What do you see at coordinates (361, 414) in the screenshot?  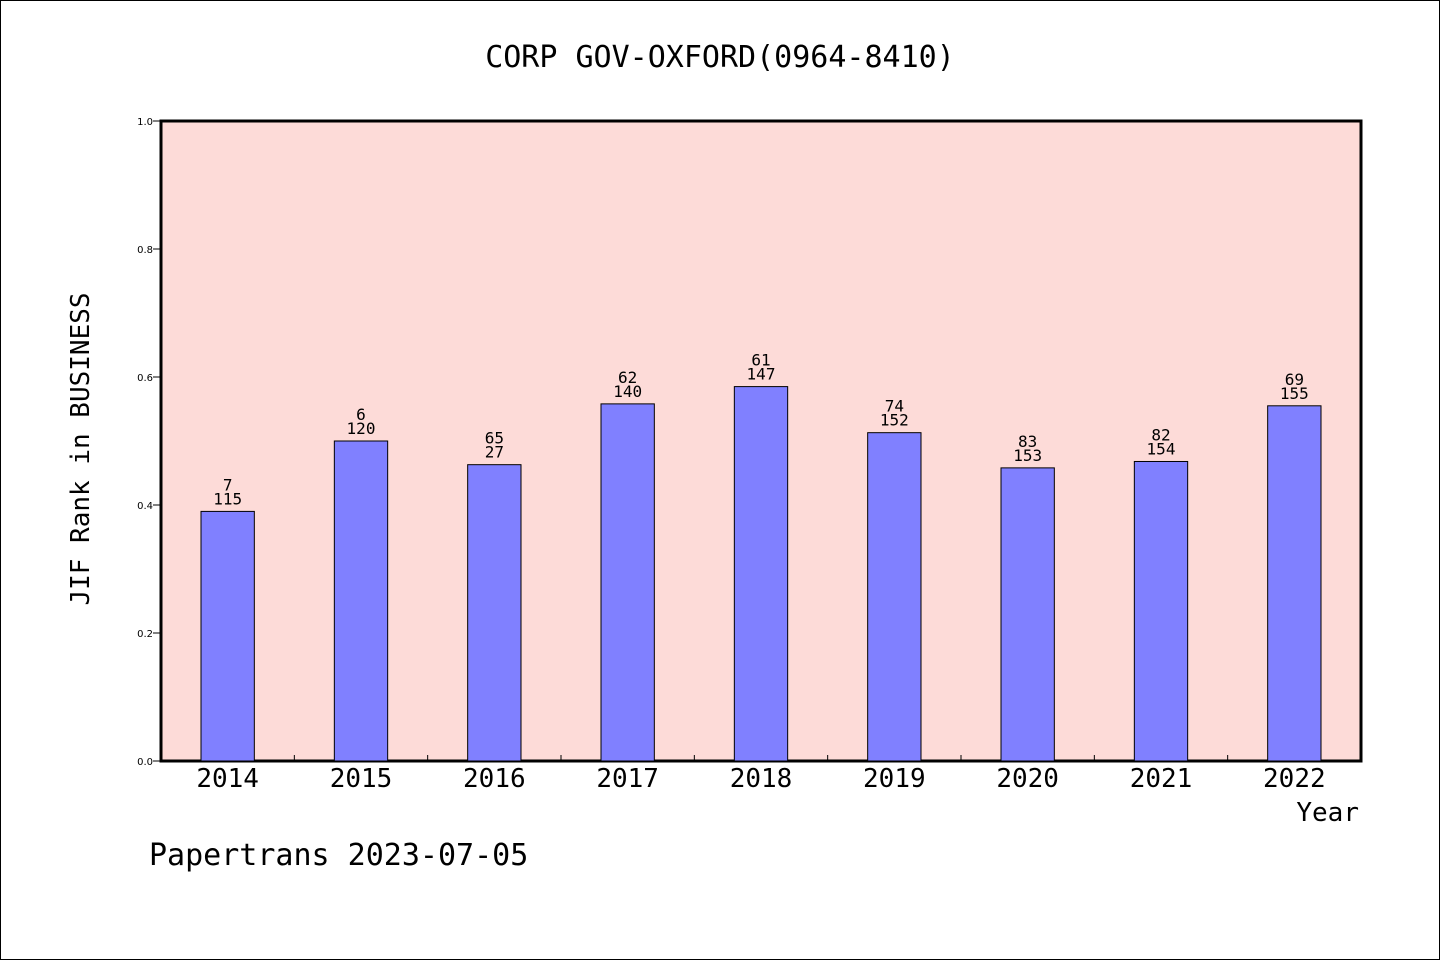 I see `bar-rank-label: 6` at bounding box center [361, 414].